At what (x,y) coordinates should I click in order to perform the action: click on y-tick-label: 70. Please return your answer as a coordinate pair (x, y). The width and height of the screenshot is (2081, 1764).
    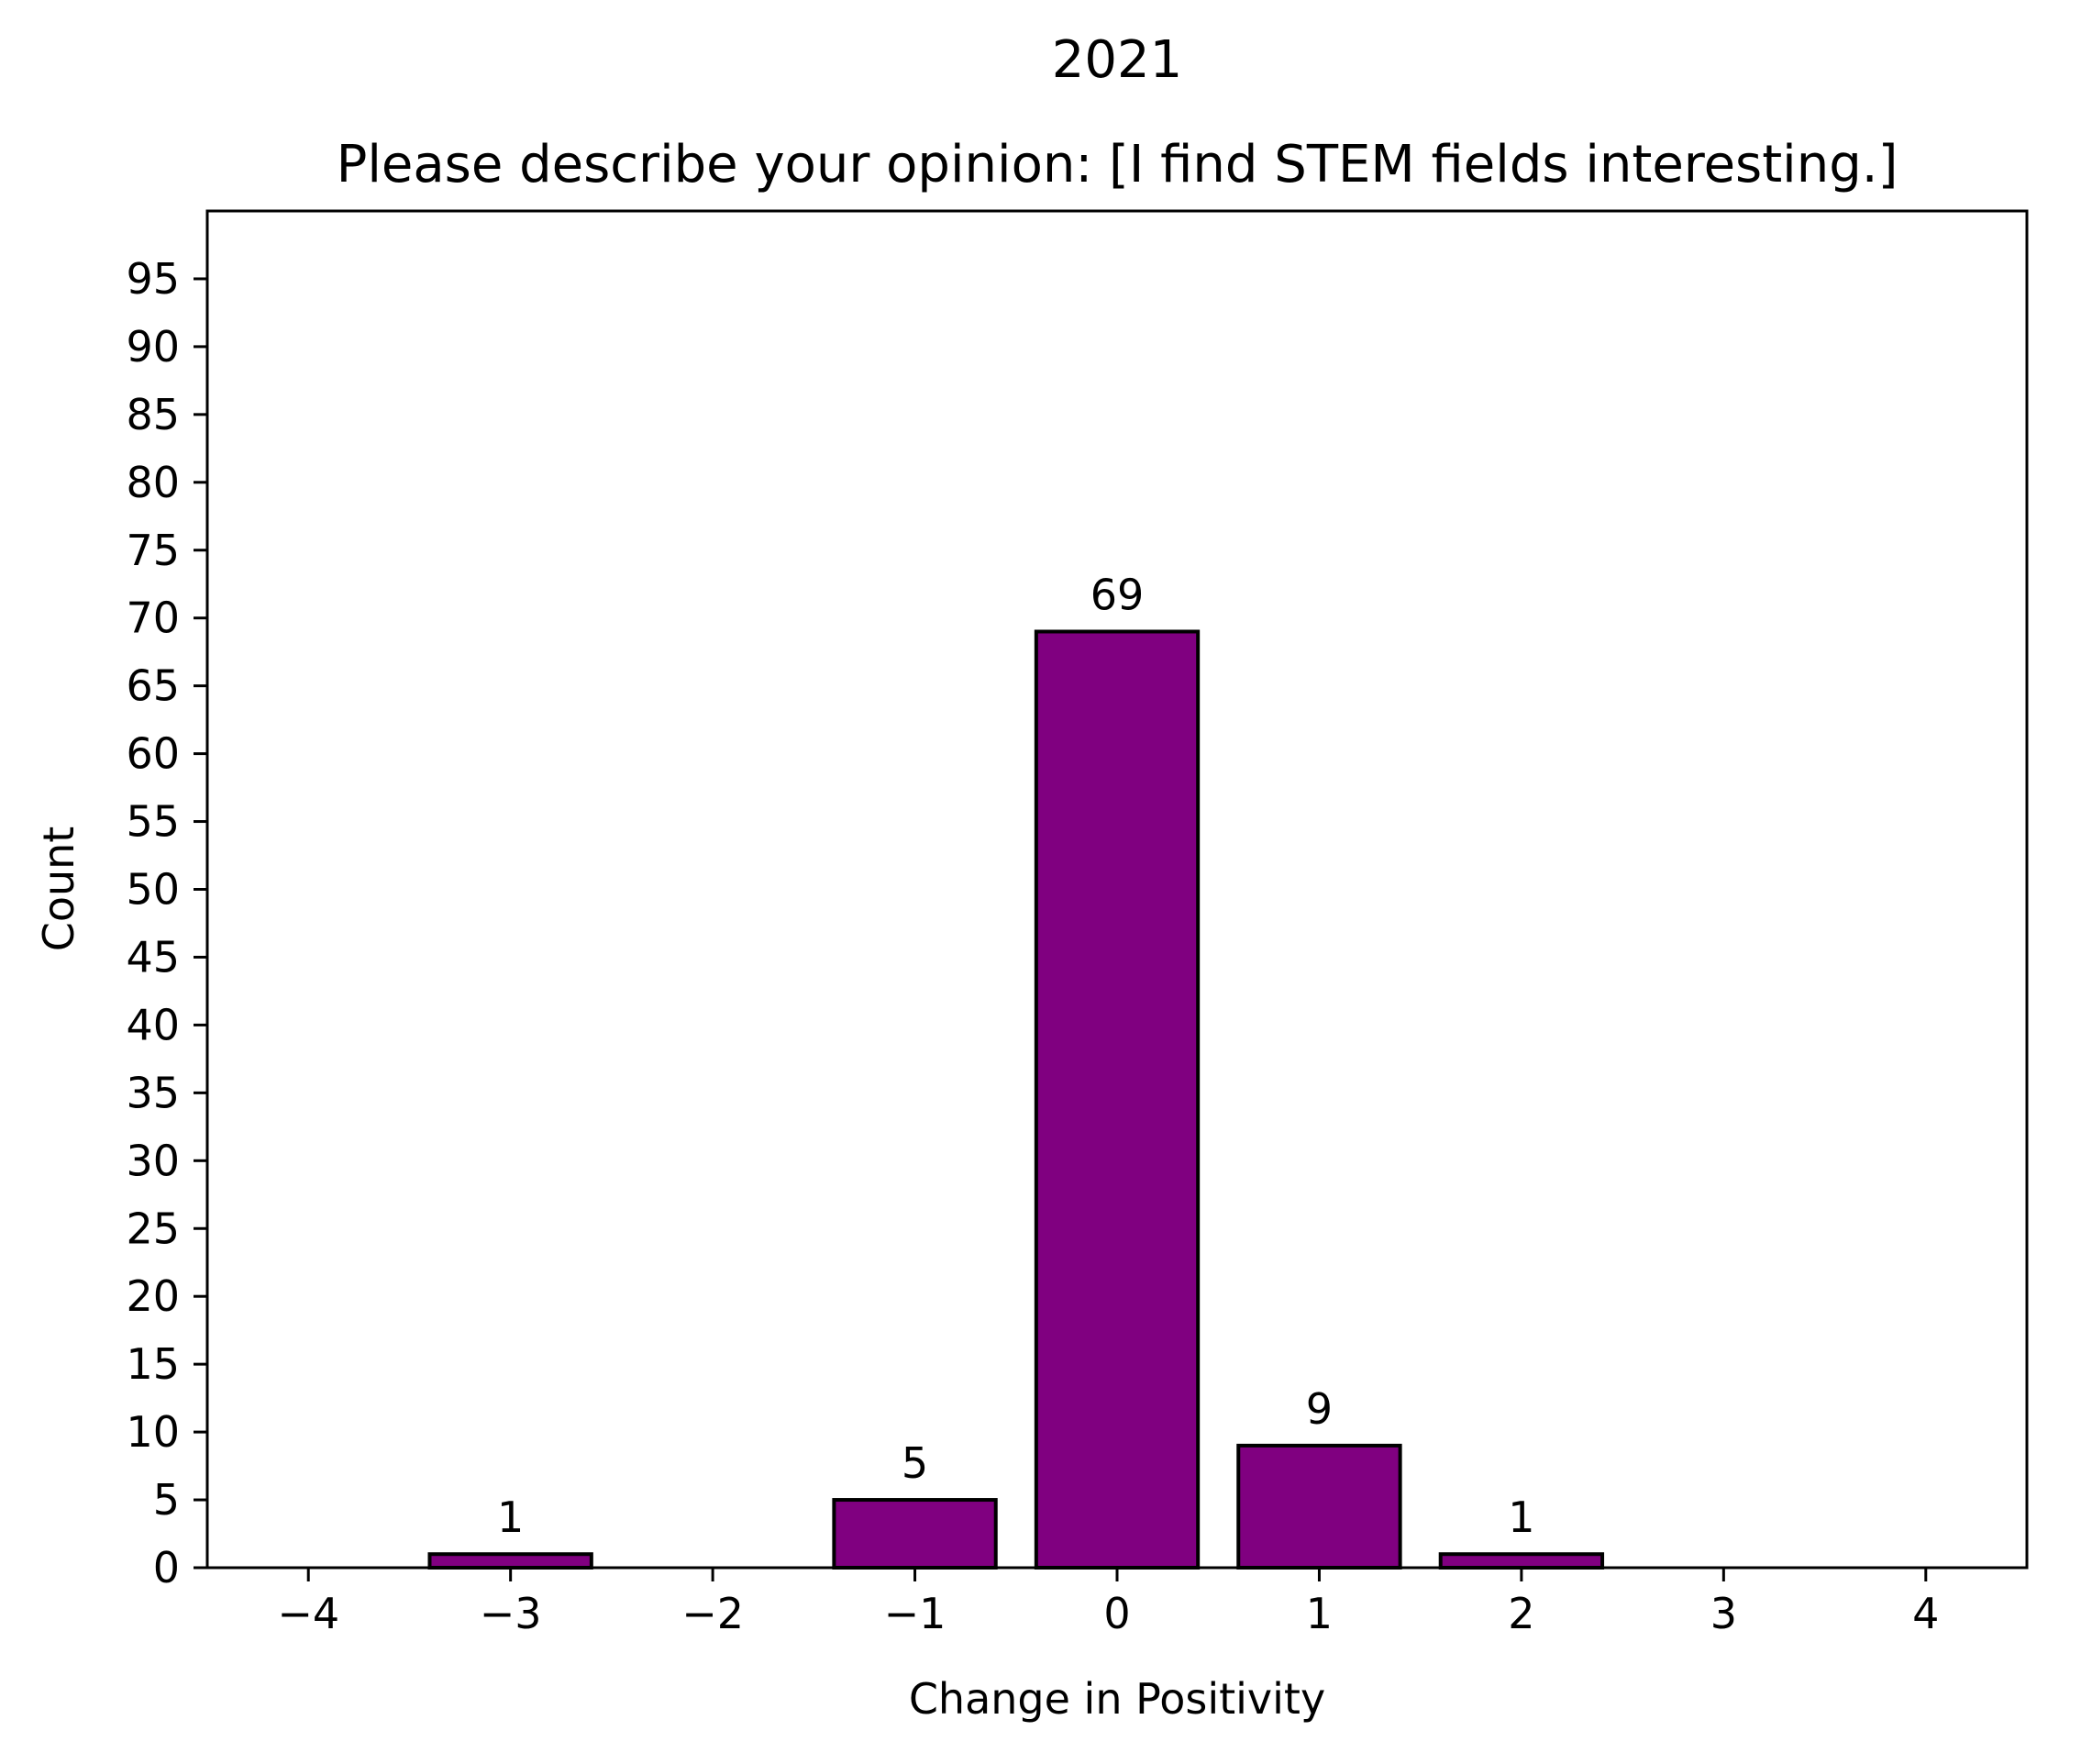
    Looking at the image, I should click on (153, 618).